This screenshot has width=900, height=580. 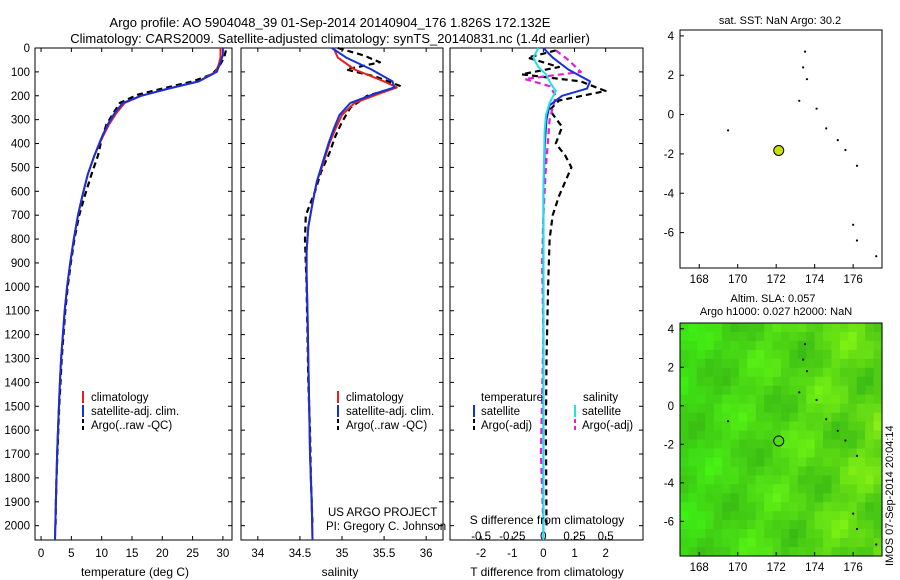 What do you see at coordinates (375, 398) in the screenshot?
I see `salinity-legend-climatology: climatology` at bounding box center [375, 398].